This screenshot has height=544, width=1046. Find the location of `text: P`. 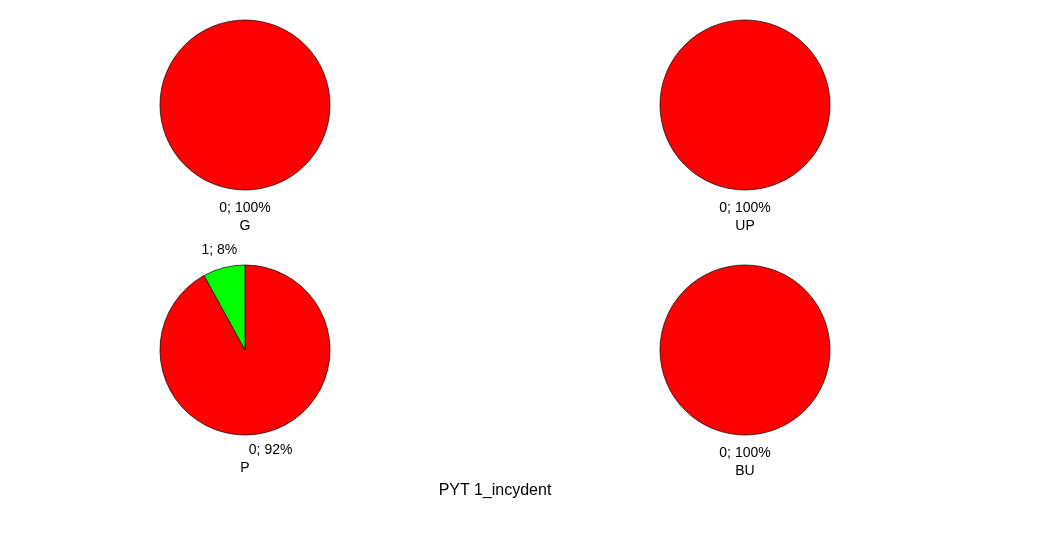

text: P is located at coordinates (245, 466).